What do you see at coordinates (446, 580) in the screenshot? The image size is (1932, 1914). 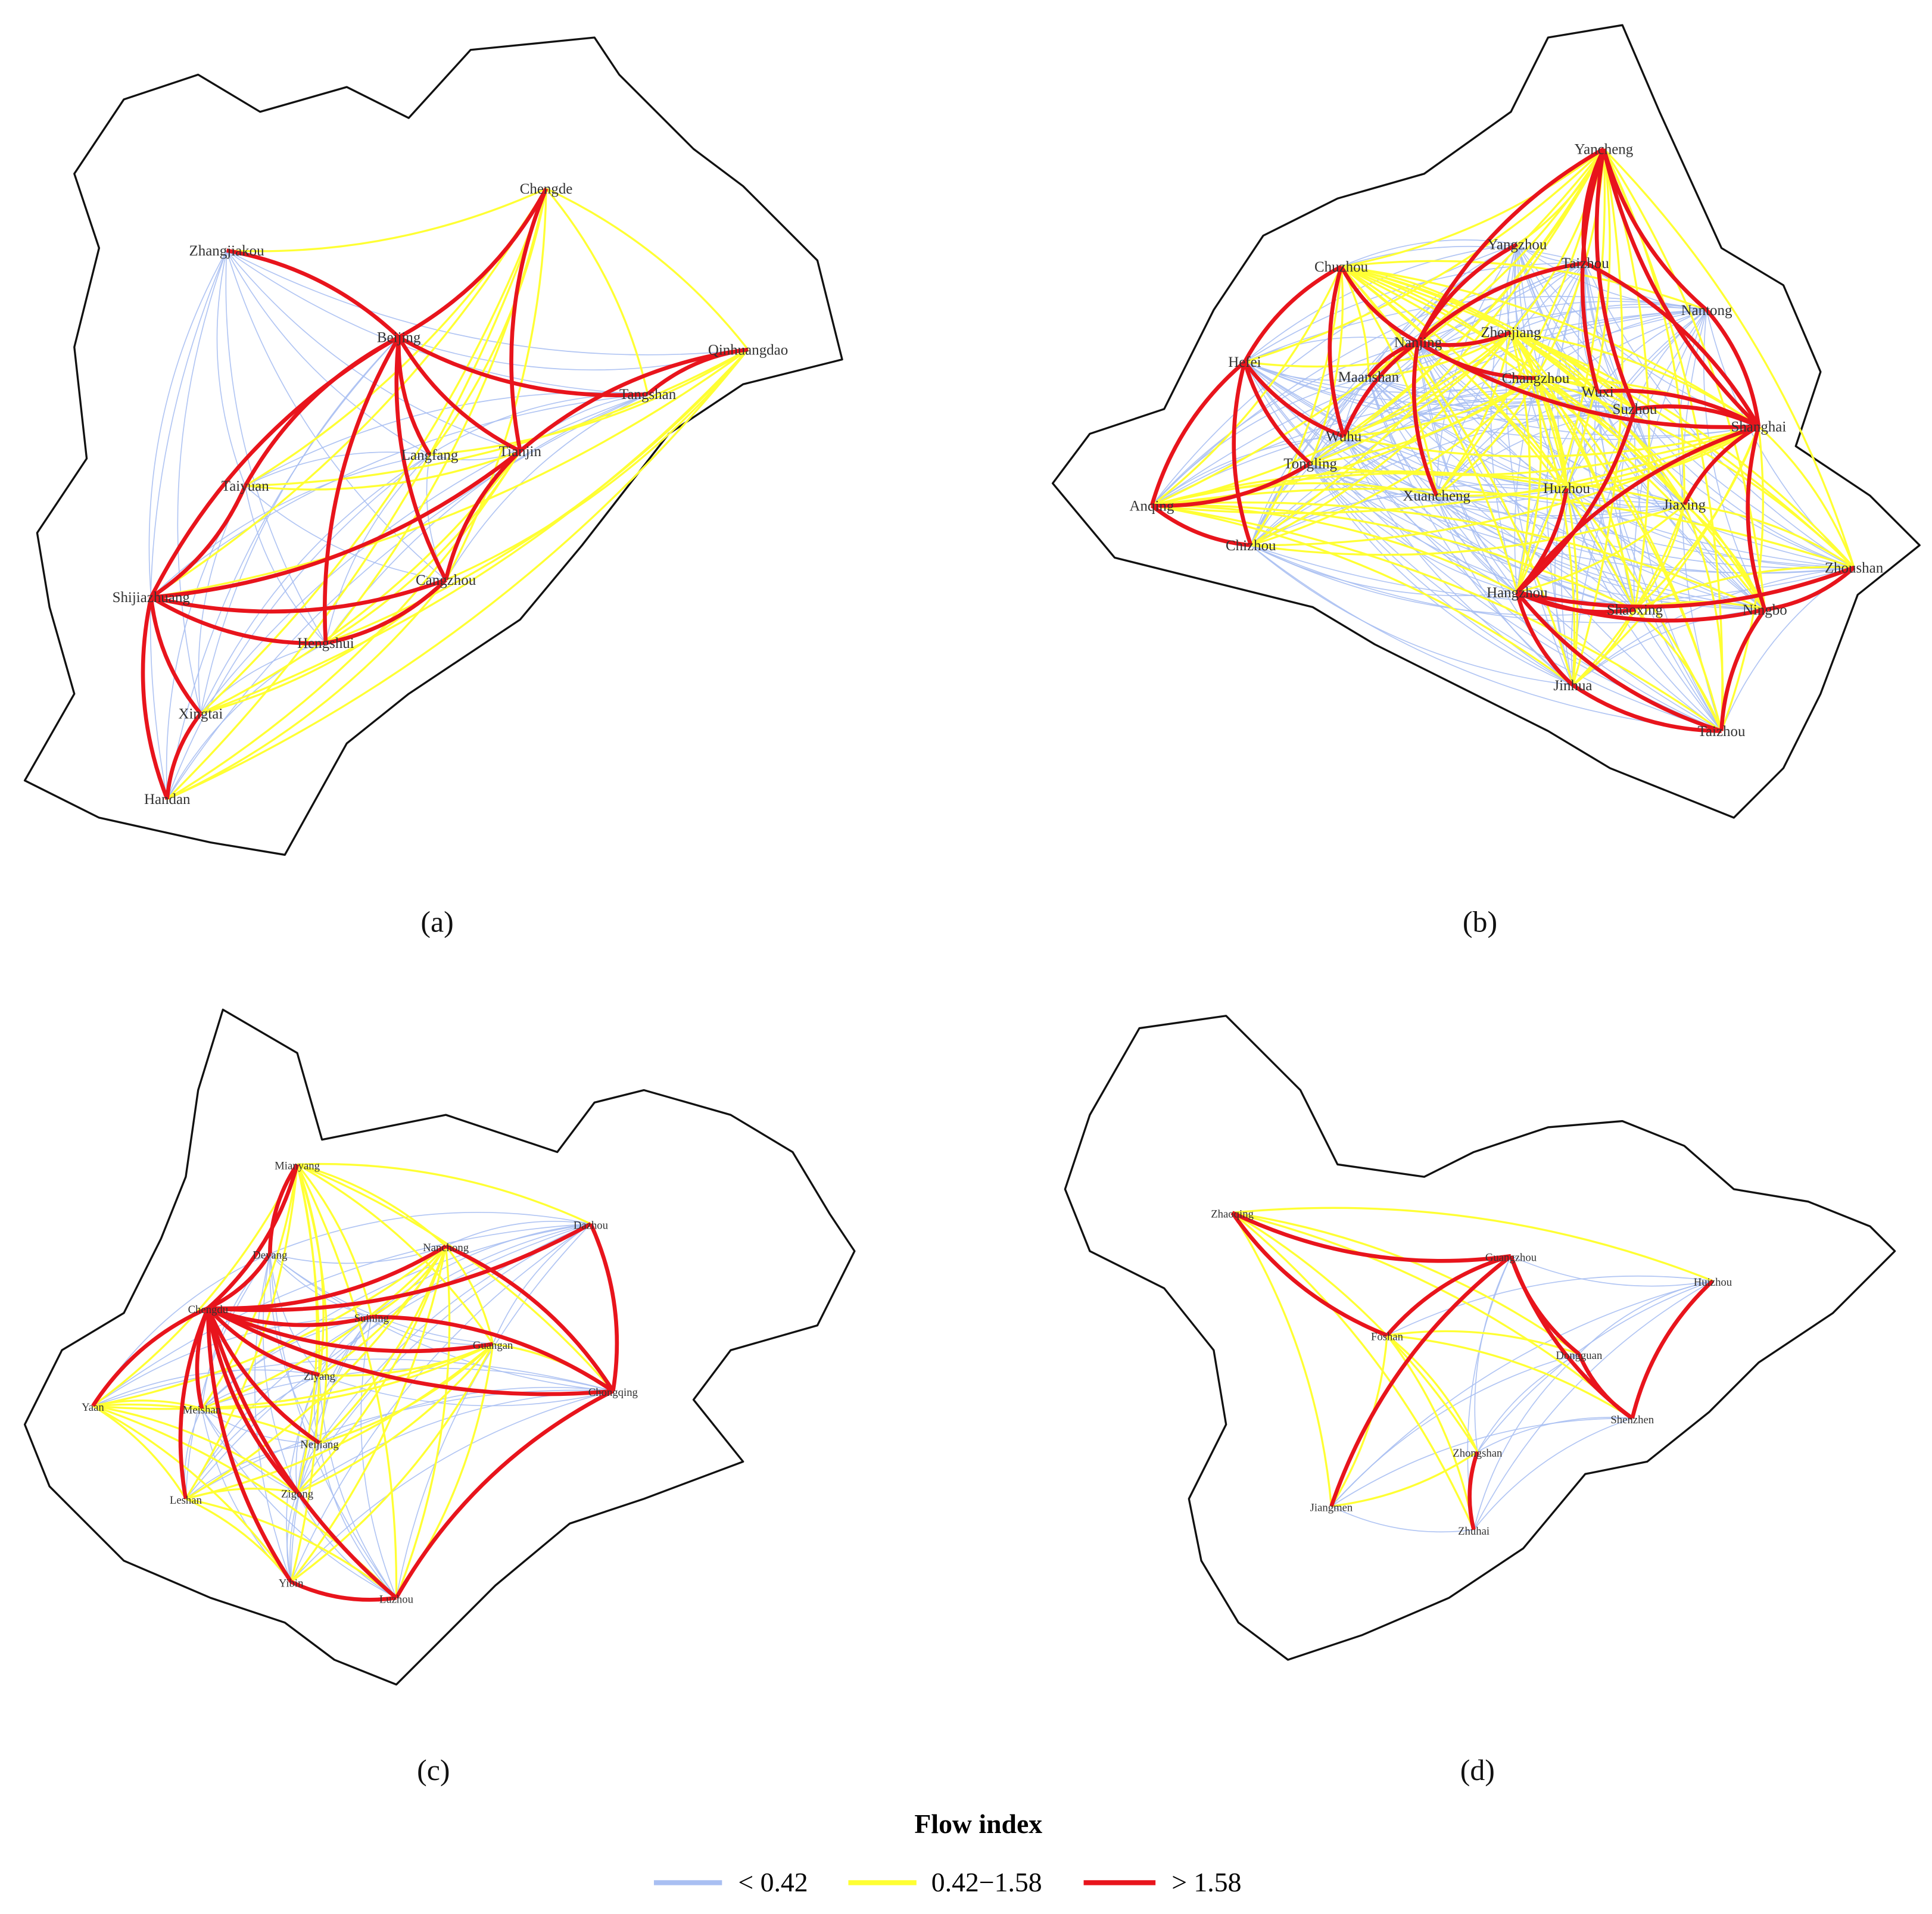 I see `city-label: Cangzhou` at bounding box center [446, 580].